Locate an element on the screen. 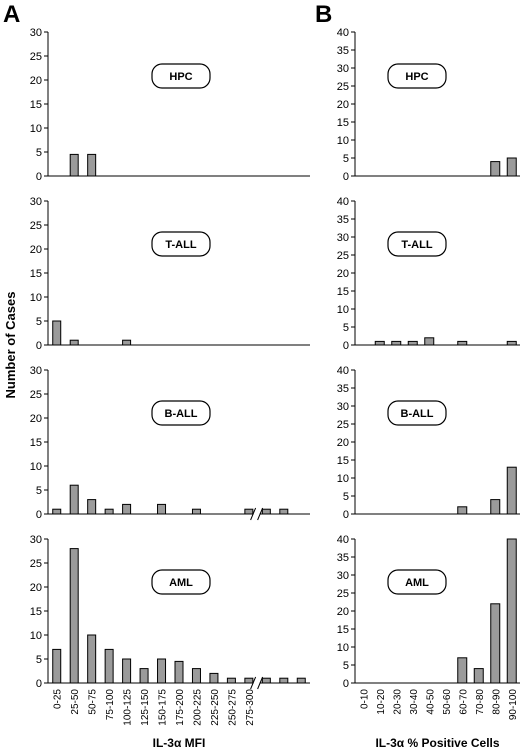 The image size is (520, 752). x-axis-title: IL-3α % Positive Cells is located at coordinates (437, 743).